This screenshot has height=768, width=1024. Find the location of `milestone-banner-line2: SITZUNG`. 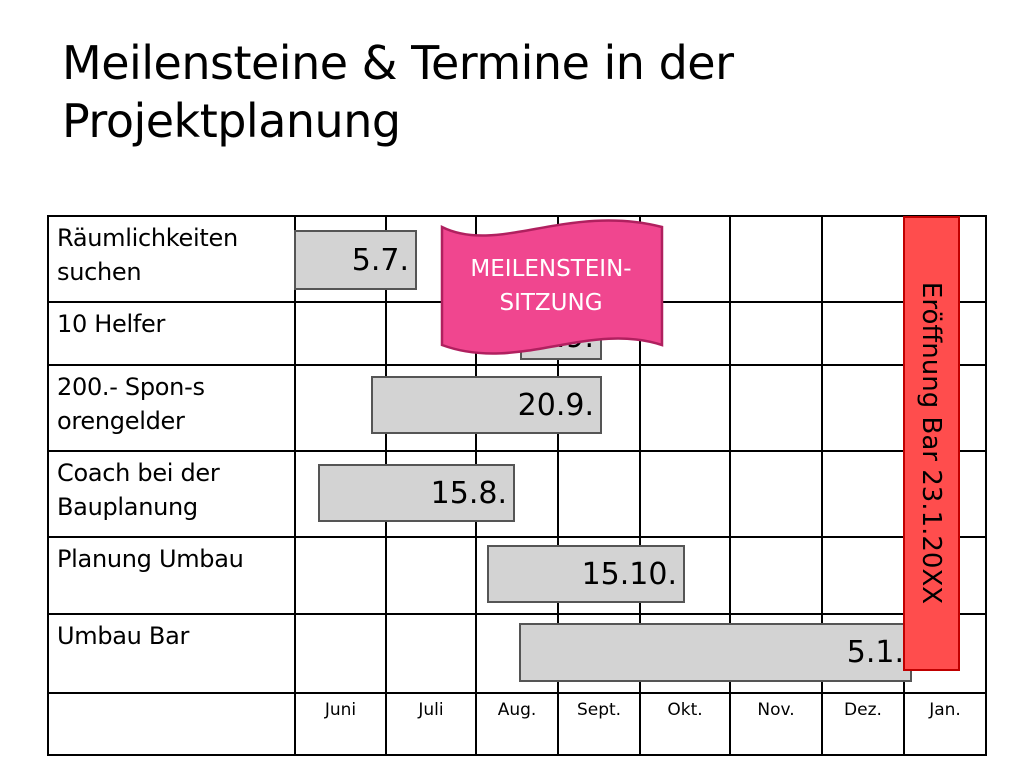

milestone-banner-line2: SITZUNG is located at coordinates (551, 303).